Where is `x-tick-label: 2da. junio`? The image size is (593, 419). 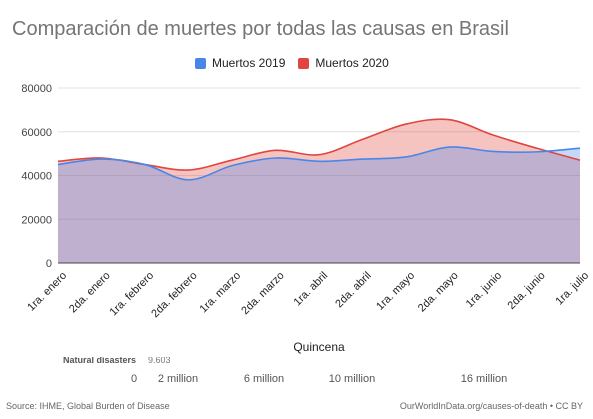
x-tick-label: 2da. junio is located at coordinates (526, 291).